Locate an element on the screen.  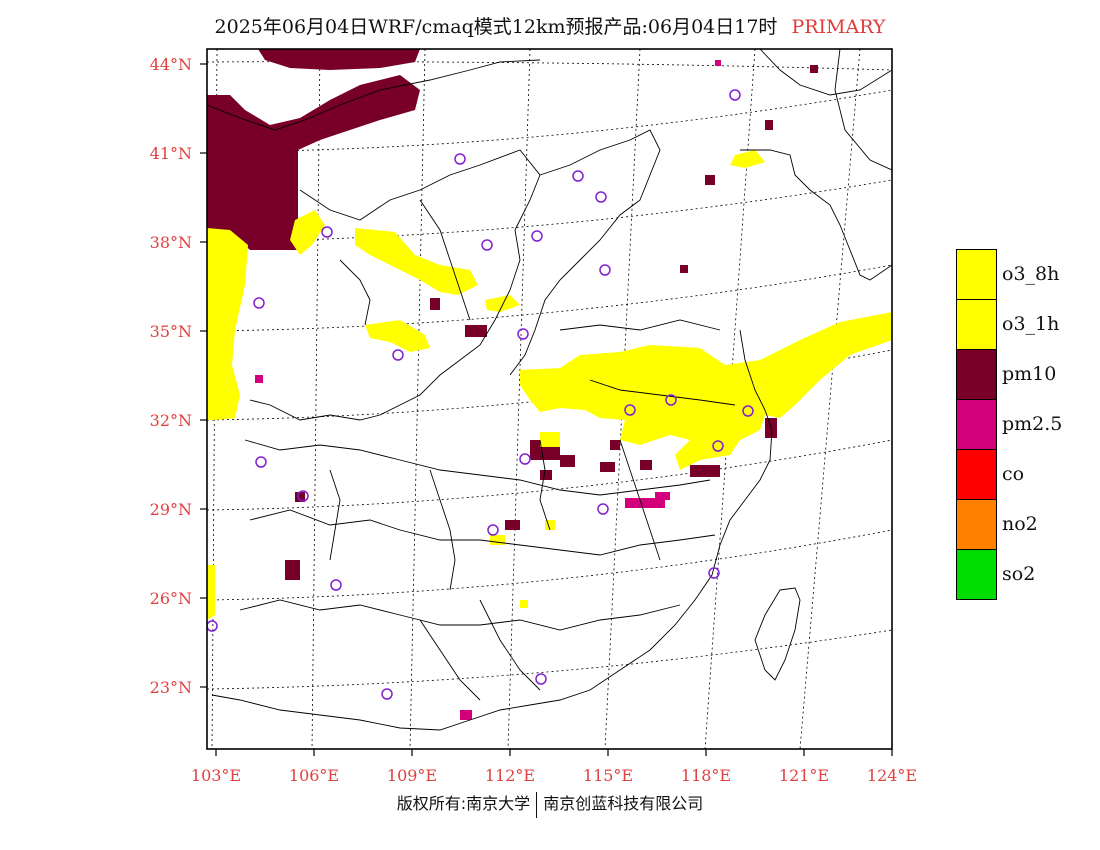
lat-label: 35°N is located at coordinates (170, 331).